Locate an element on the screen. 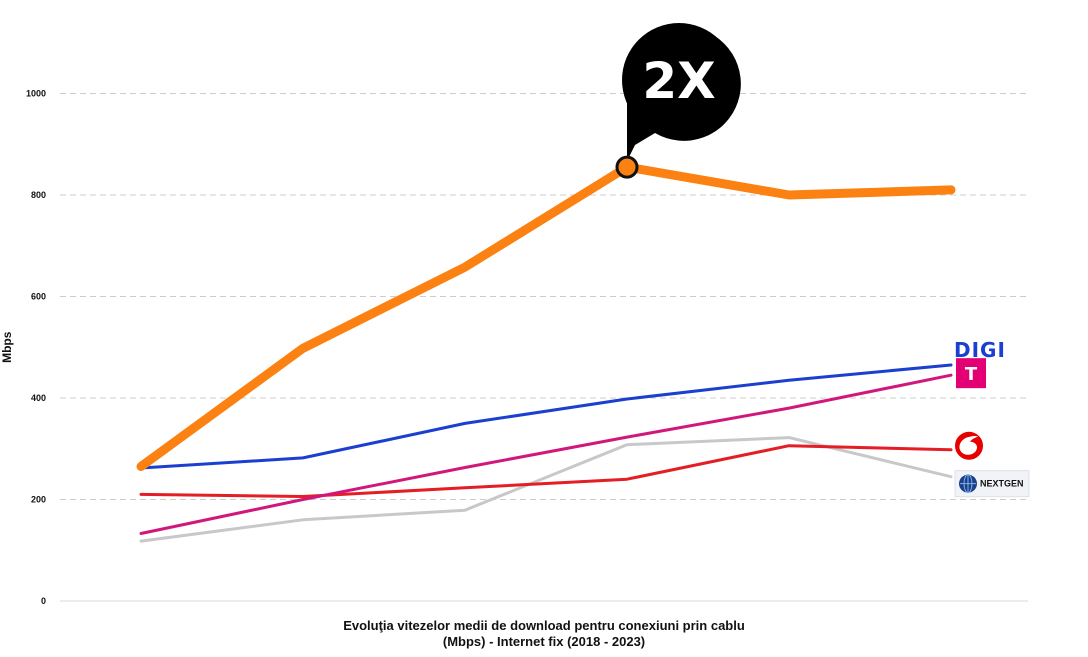 The height and width of the screenshot is (657, 1088). callout-annotation: 2X is located at coordinates (678, 101).